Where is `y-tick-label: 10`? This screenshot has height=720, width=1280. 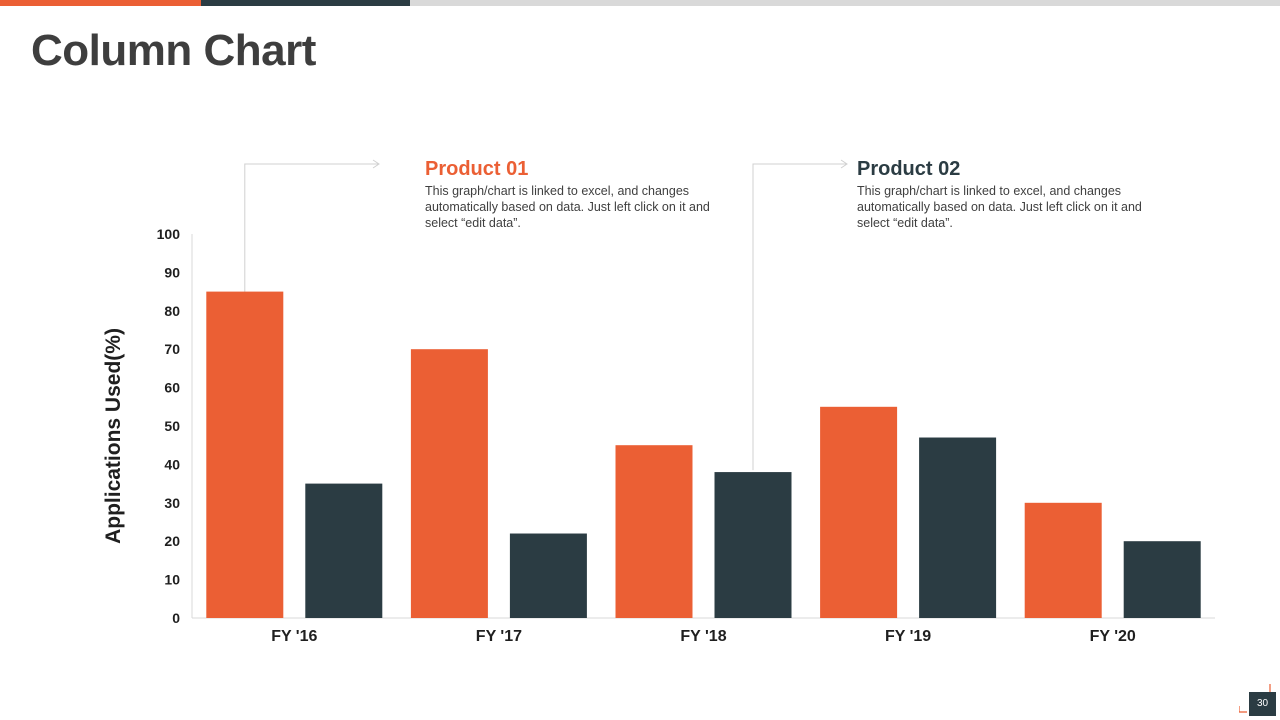 y-tick-label: 10 is located at coordinates (172, 580).